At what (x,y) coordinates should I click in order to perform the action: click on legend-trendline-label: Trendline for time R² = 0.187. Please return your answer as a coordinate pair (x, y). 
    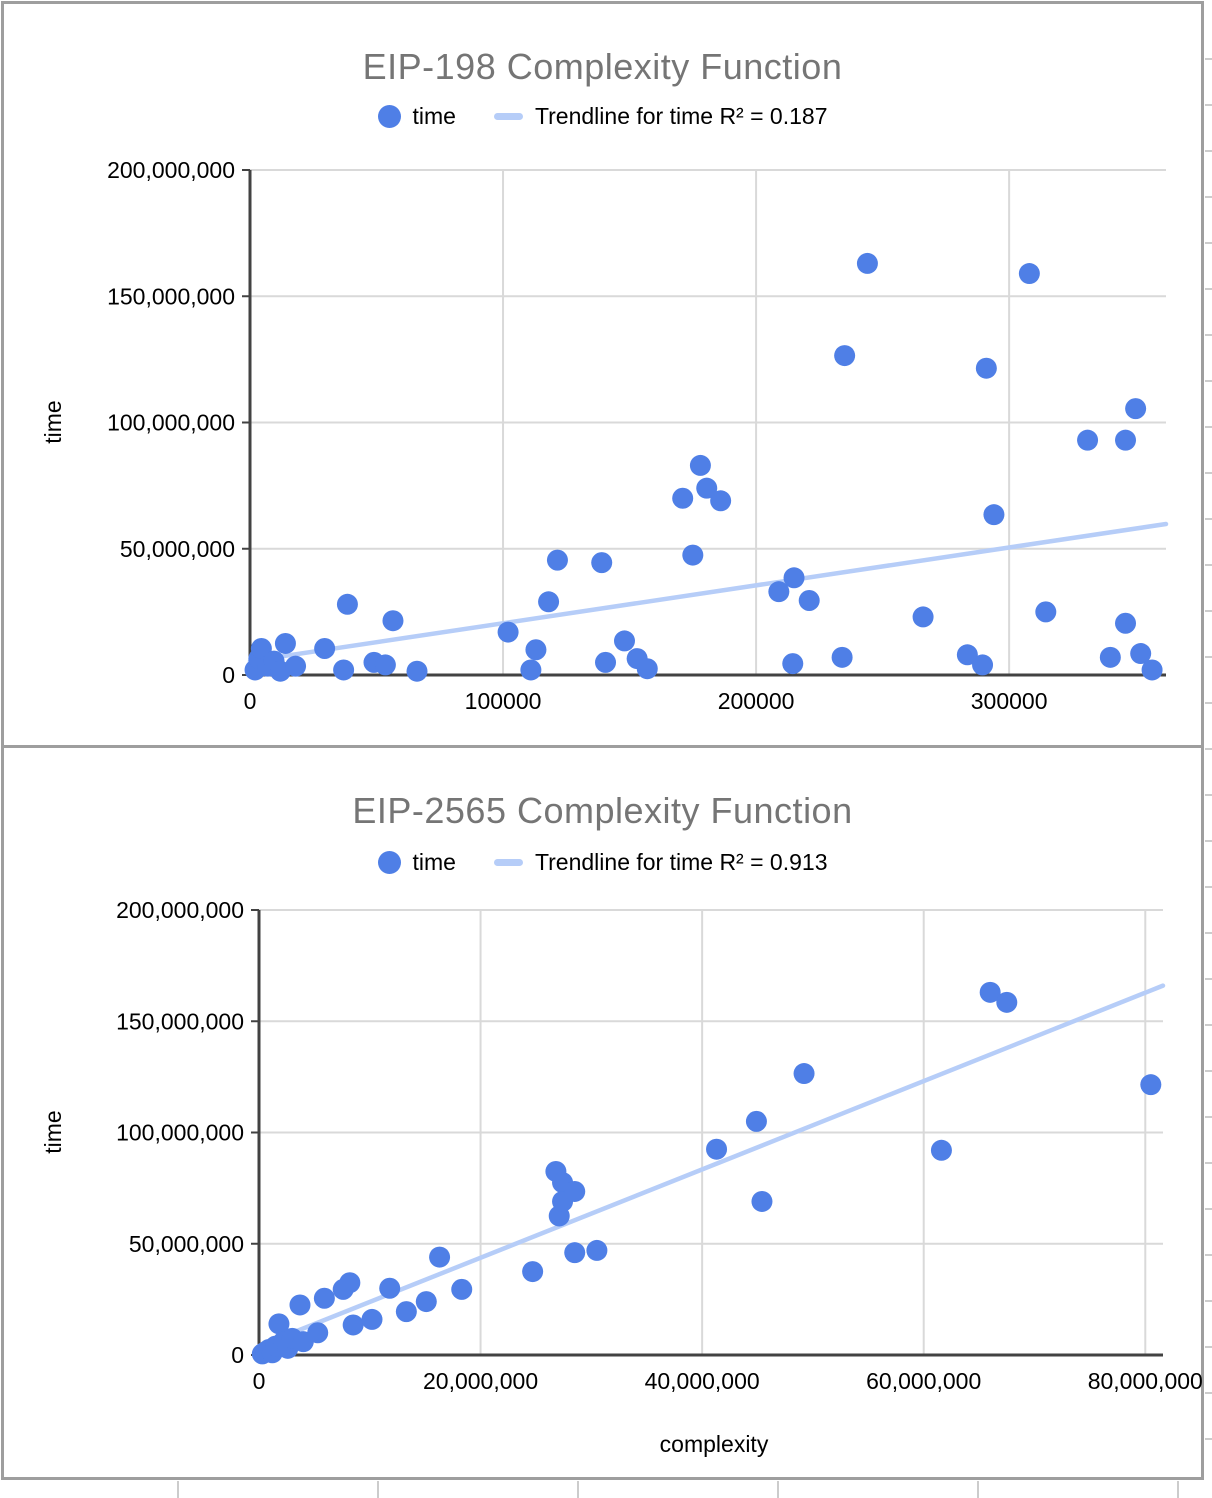
    Looking at the image, I should click on (681, 115).